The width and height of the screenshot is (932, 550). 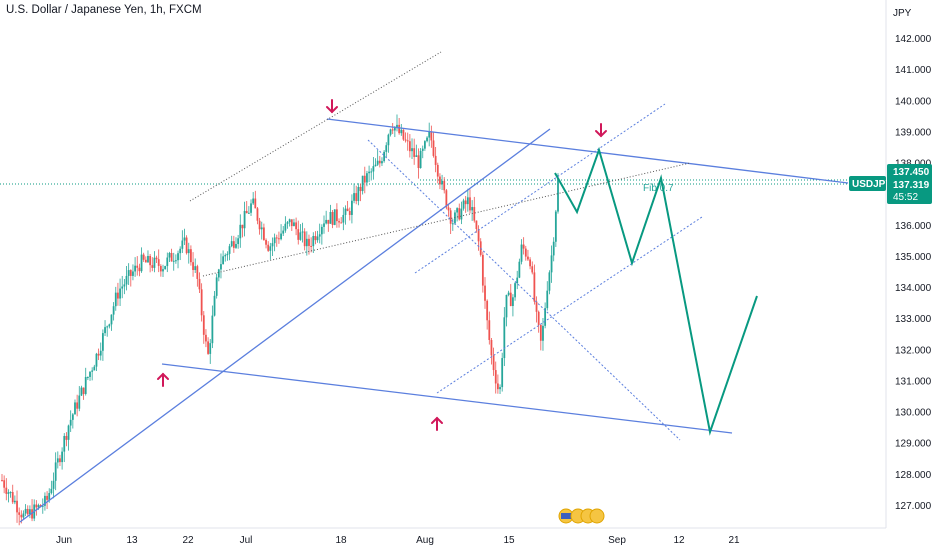 What do you see at coordinates (587, 151) in the screenshot?
I see `channel-upper-trendline` at bounding box center [587, 151].